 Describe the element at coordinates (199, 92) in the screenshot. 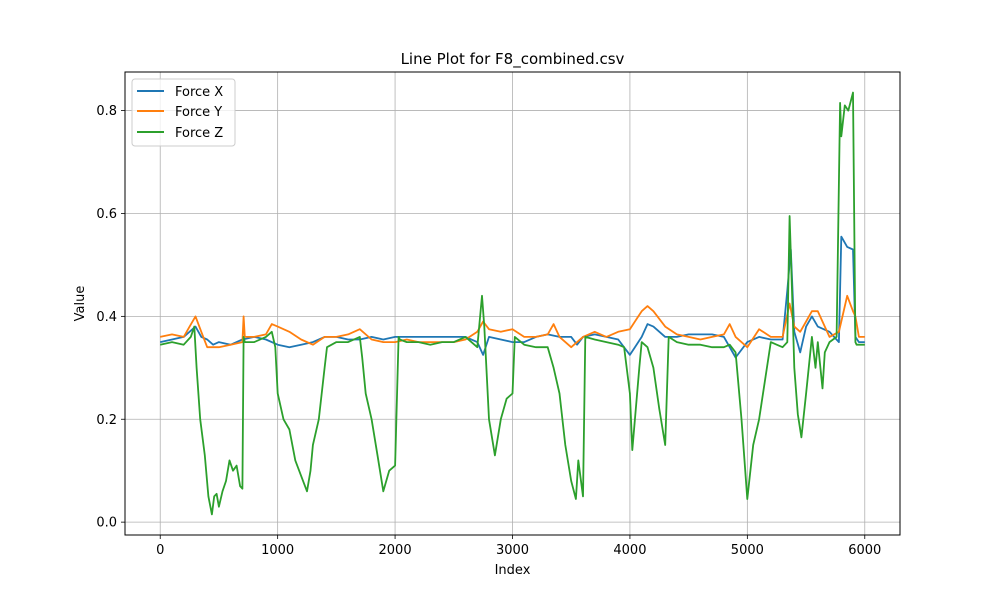

I see `legend-label-force-x: Force X` at that location.